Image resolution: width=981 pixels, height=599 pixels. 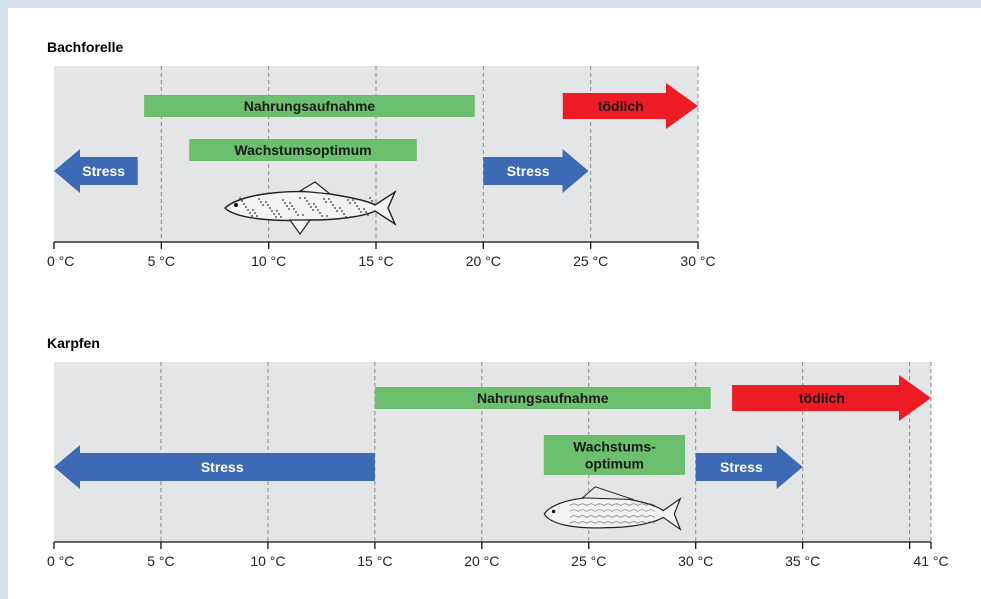 What do you see at coordinates (802, 561) in the screenshot?
I see `tick-label: 35 °C` at bounding box center [802, 561].